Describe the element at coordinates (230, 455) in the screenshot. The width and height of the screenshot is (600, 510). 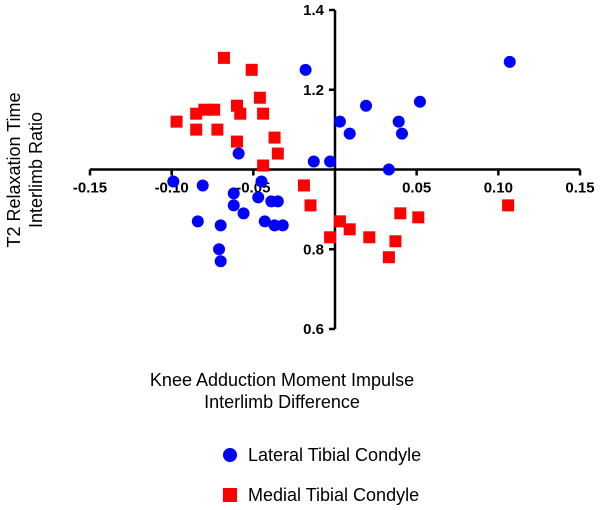
I see `legend-circle-icon` at that location.